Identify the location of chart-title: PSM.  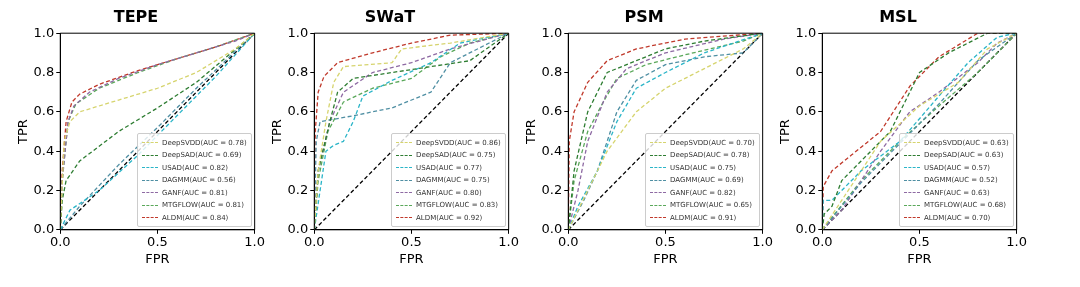
(644, 16).